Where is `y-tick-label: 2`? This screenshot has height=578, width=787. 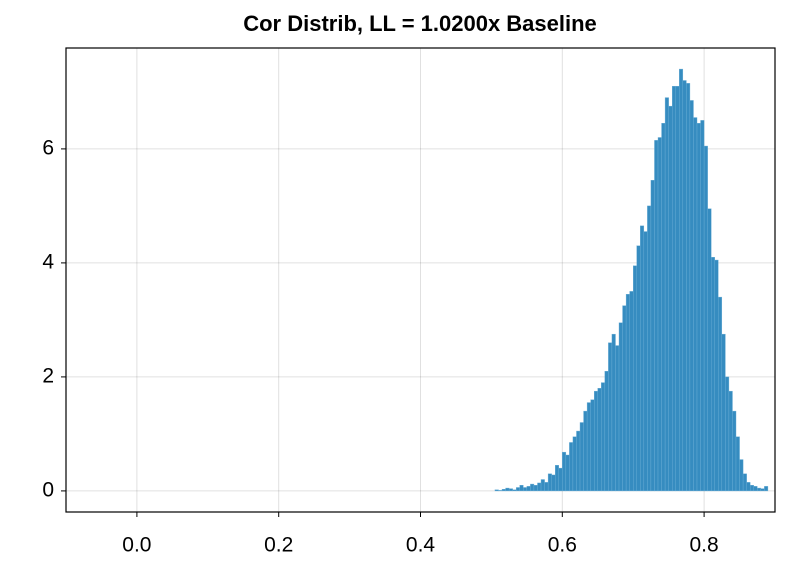 y-tick-label: 2 is located at coordinates (48, 375).